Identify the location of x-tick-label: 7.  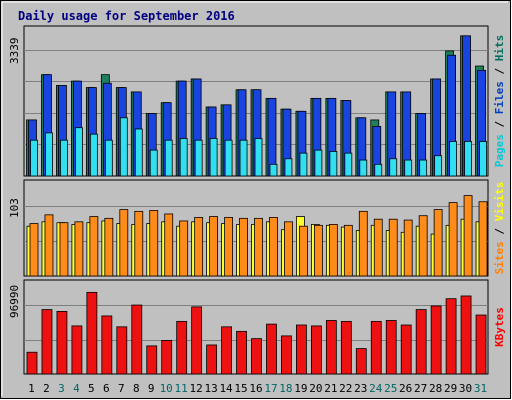
(121, 388).